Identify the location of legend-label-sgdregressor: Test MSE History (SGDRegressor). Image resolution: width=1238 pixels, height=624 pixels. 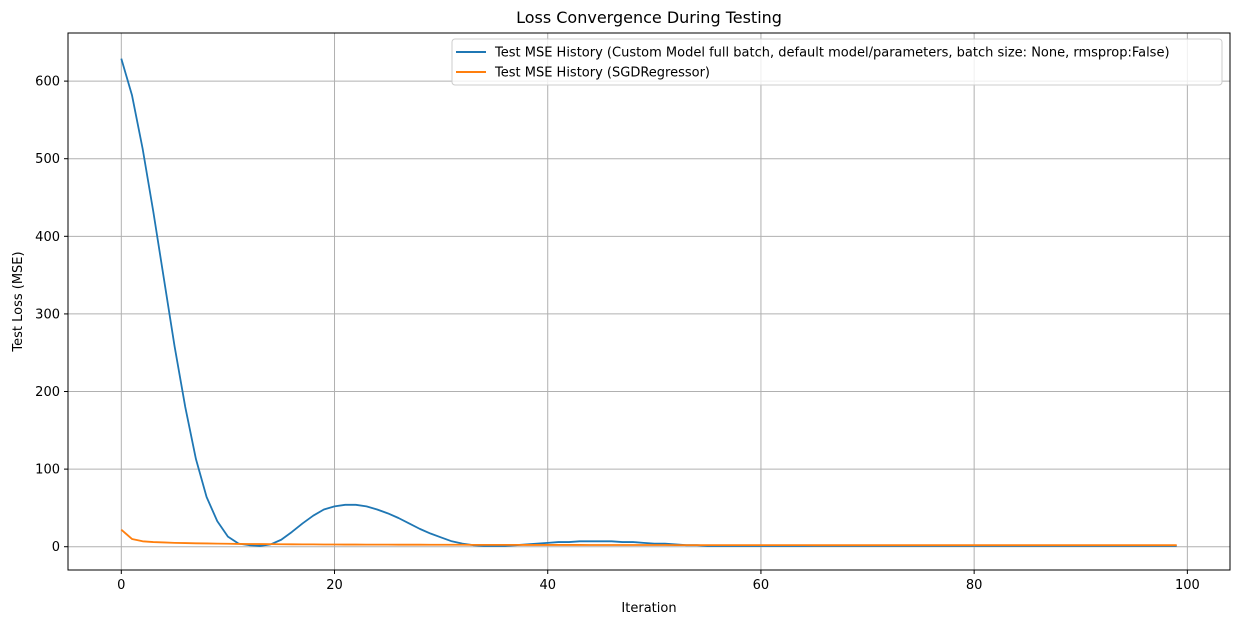
(602, 73).